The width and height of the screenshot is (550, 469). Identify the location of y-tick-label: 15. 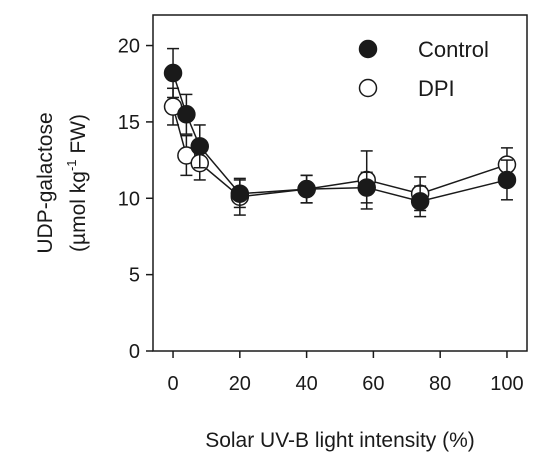
(129, 123).